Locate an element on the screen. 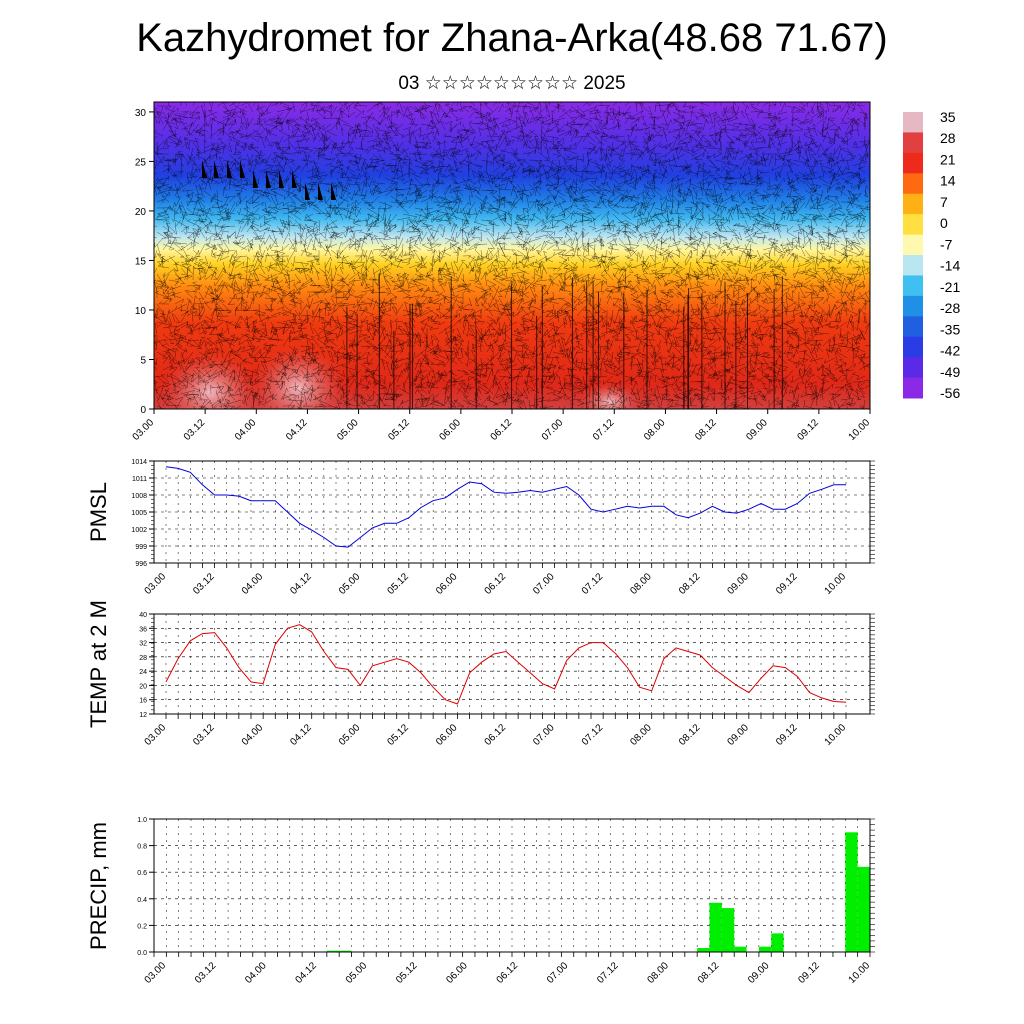  pmsl-y-label: PMSL is located at coordinates (98, 512).